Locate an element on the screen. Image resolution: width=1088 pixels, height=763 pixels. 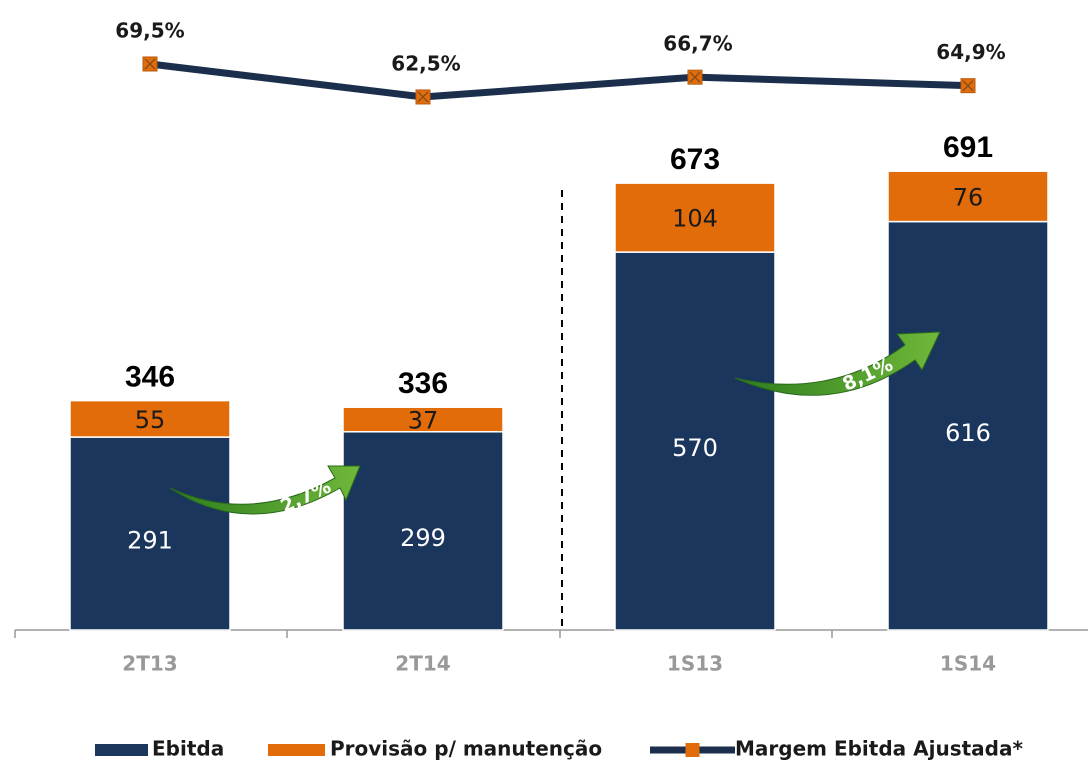
x-tick-label: 2T14 is located at coordinates (422, 664).